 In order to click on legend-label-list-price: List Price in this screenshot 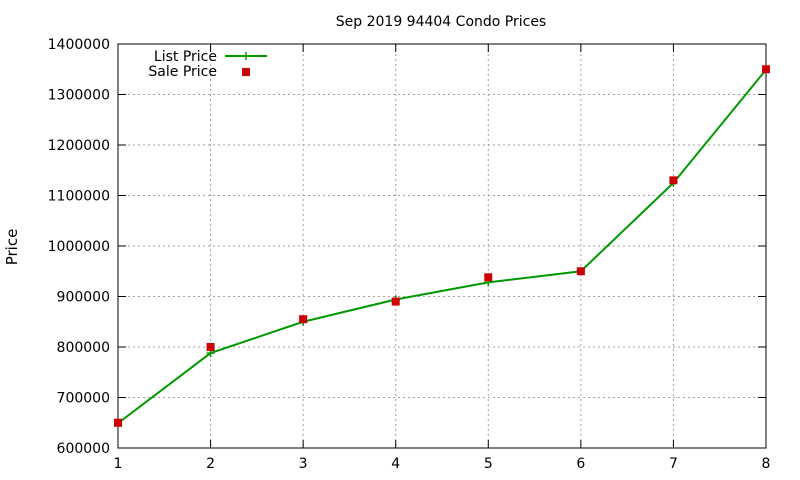, I will do `click(185, 57)`.